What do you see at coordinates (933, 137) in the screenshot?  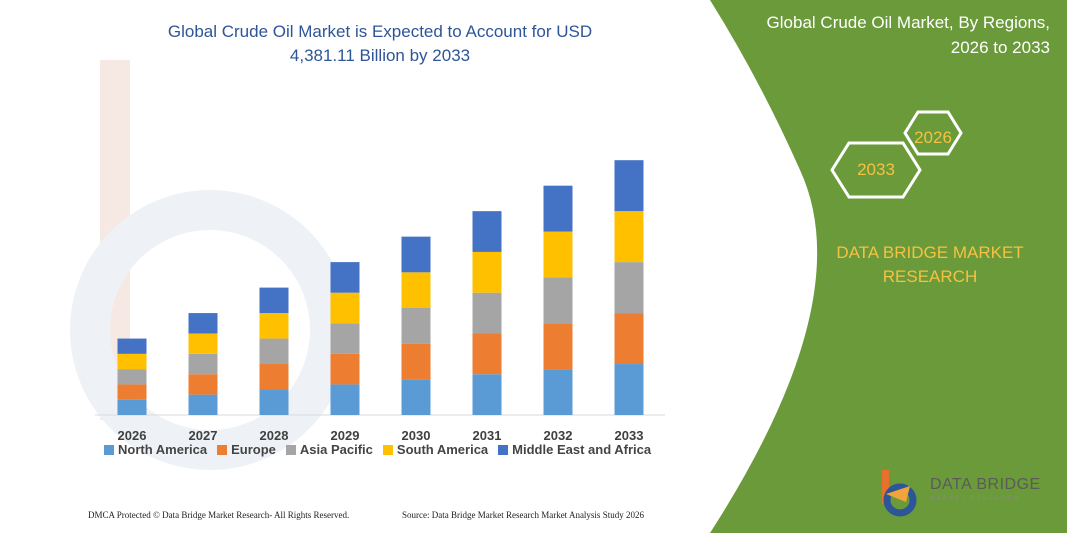 I see `hex-start-year: 2026` at bounding box center [933, 137].